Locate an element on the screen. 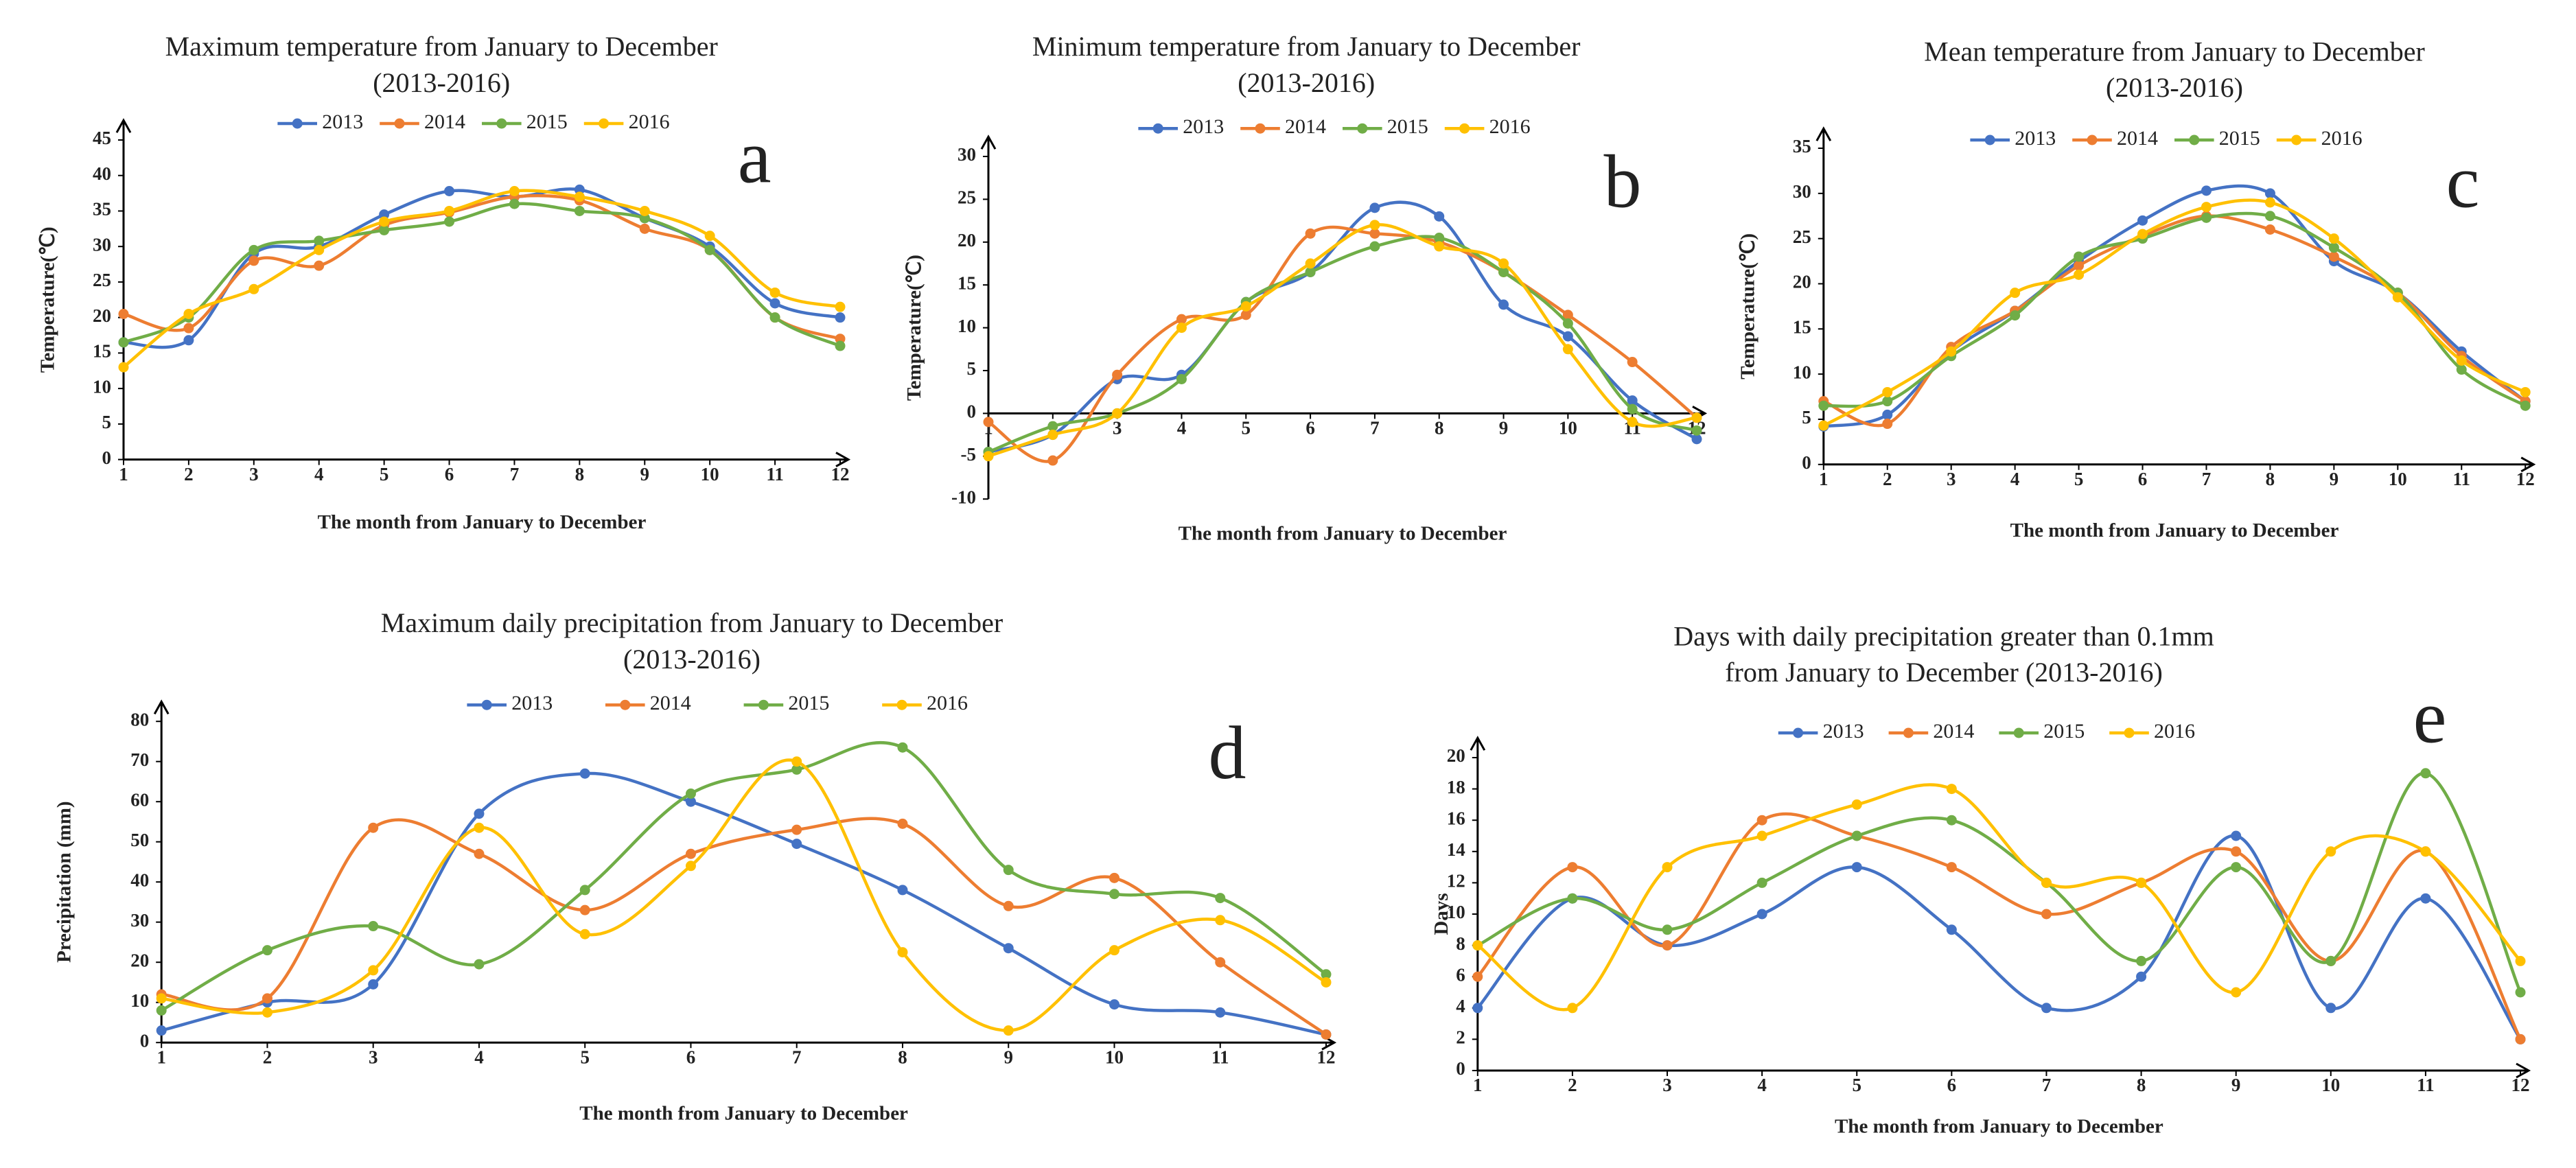 The height and width of the screenshot is (1168, 2576). y-tick-label: 10 is located at coordinates (102, 387).